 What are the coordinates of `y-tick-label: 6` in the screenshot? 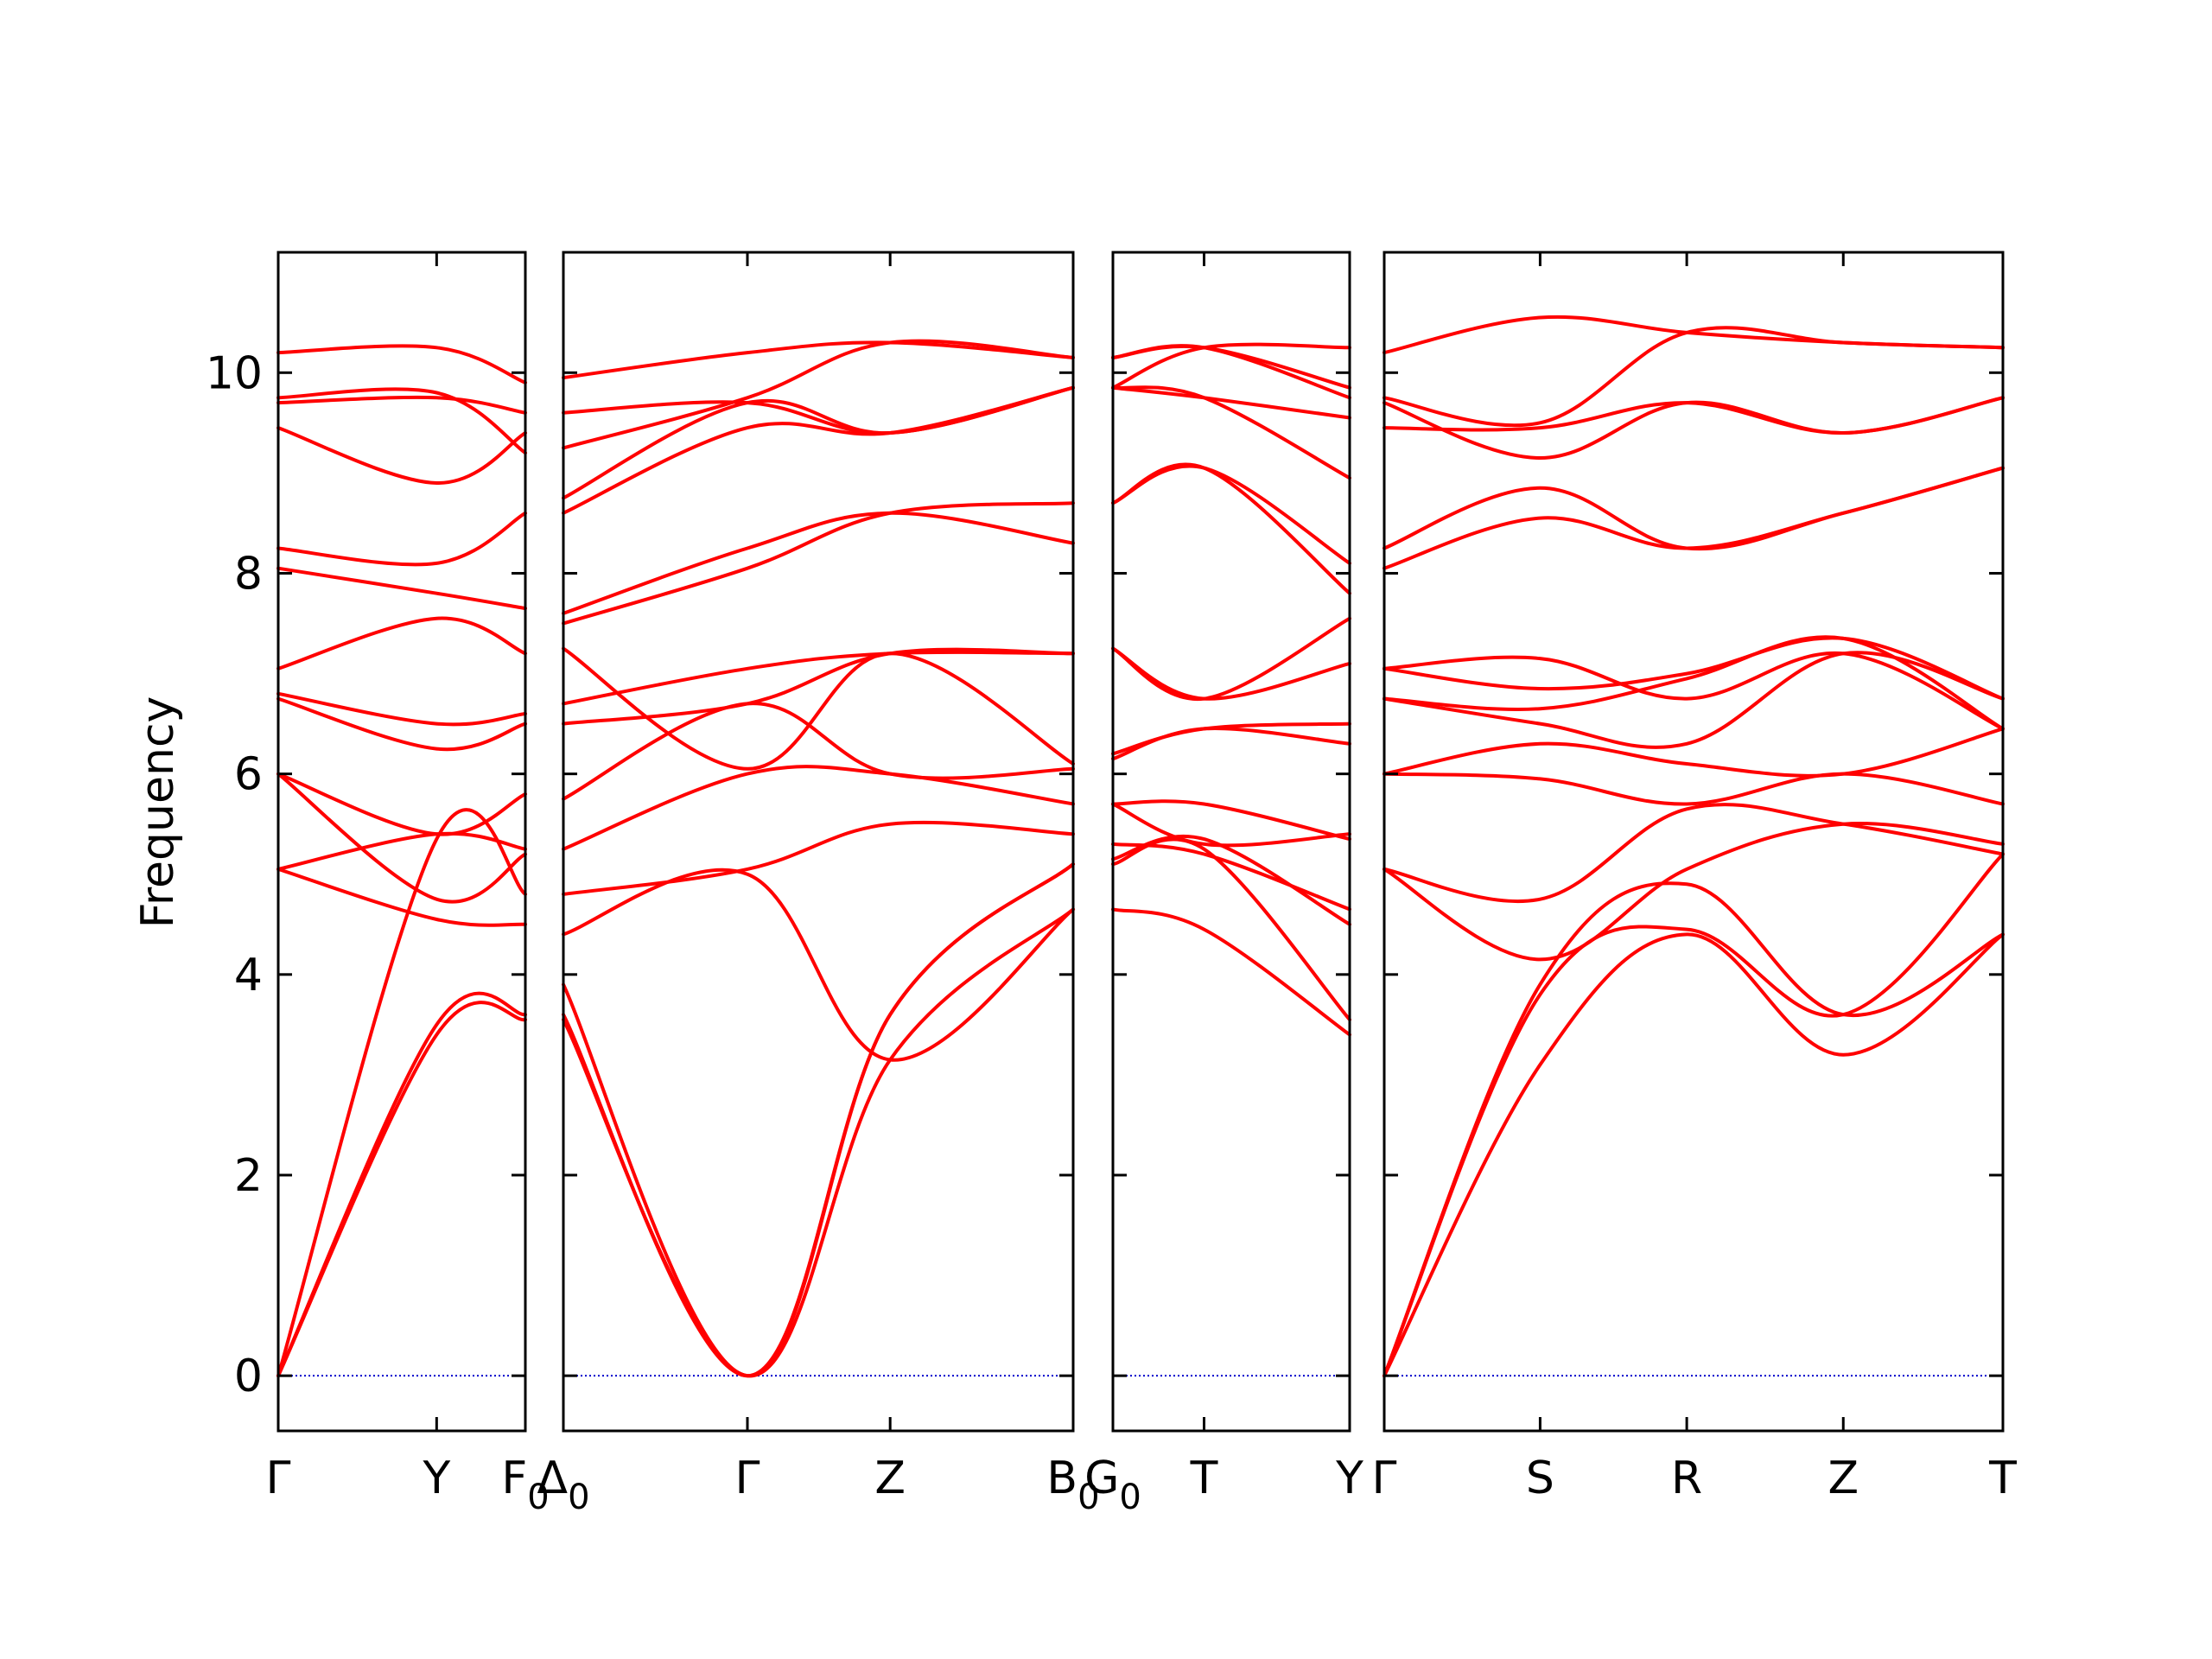 It's located at (248, 775).